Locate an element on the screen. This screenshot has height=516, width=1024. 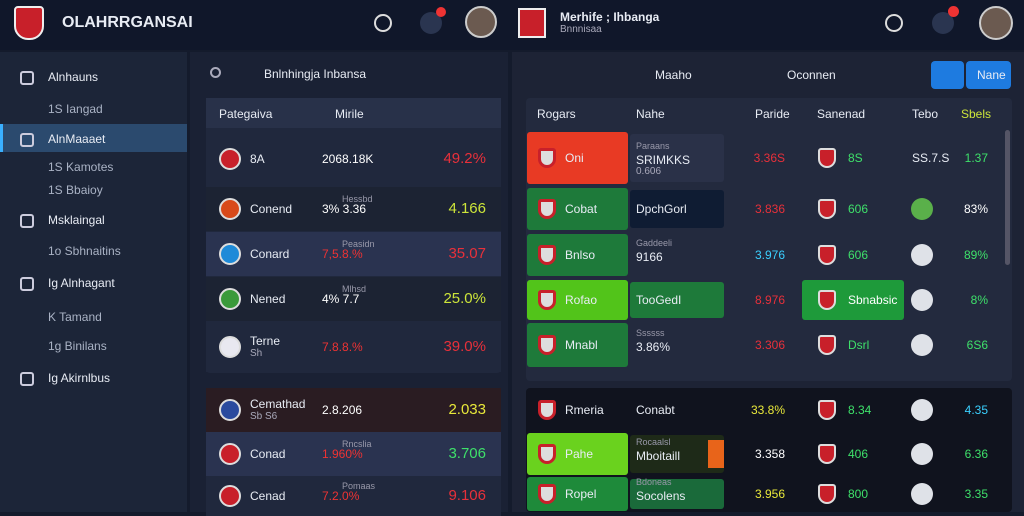
row-stat: 4% 7.7 is located at coordinates (341, 299).